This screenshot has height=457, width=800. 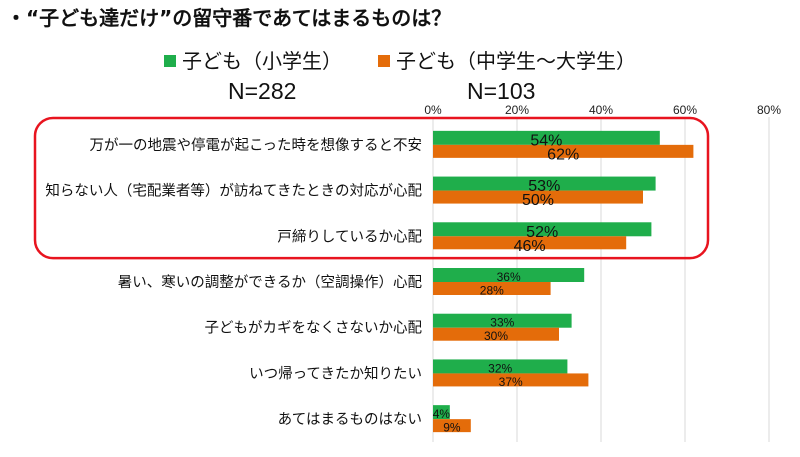 What do you see at coordinates (523, 246) in the screenshot?
I see `data-label-value: 46` at bounding box center [523, 246].